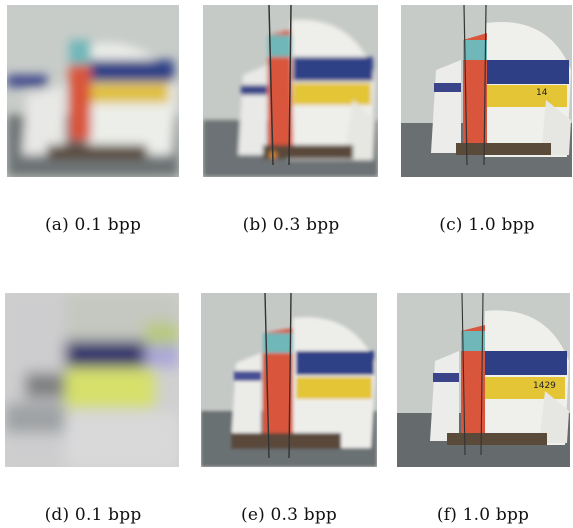 Image resolution: width=573 pixels, height=528 pixels. I want to click on sailboat-photo-d, so click(92, 380).